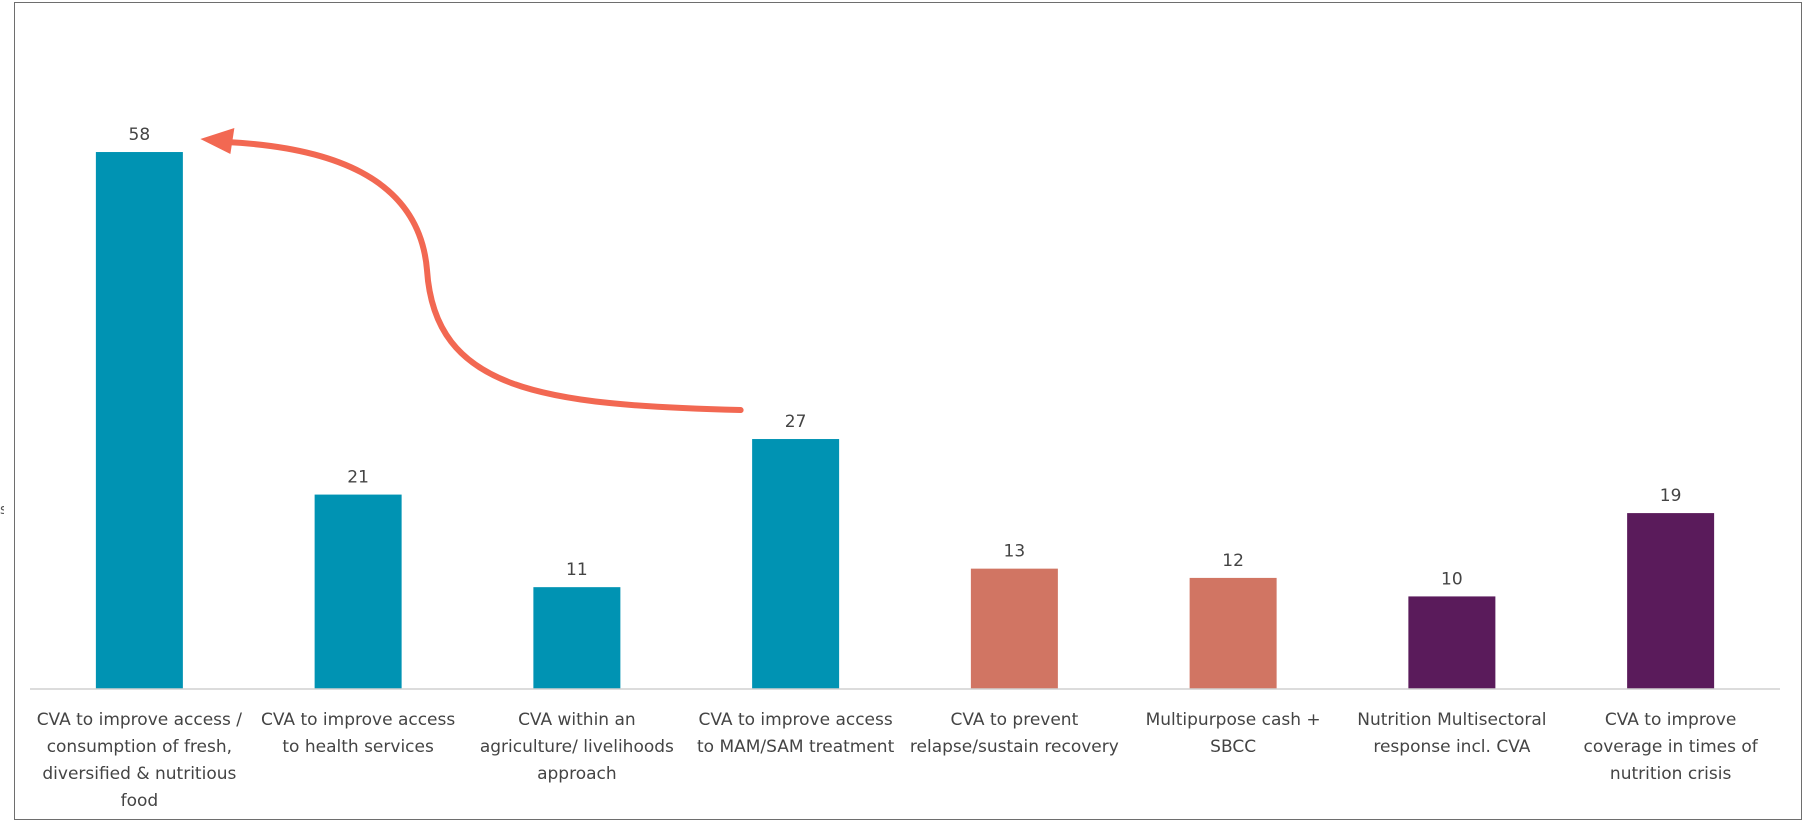 This screenshot has height=822, width=1804. What do you see at coordinates (1671, 774) in the screenshot?
I see `x-tick-label-line: nutrition crisis` at bounding box center [1671, 774].